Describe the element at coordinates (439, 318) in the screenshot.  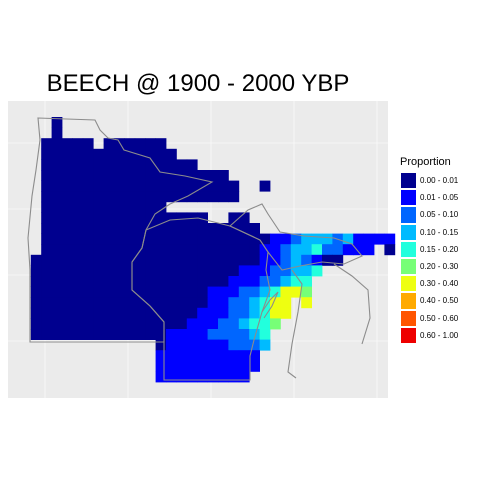
I see `legend-label: 0.50 - 0.60` at that location.